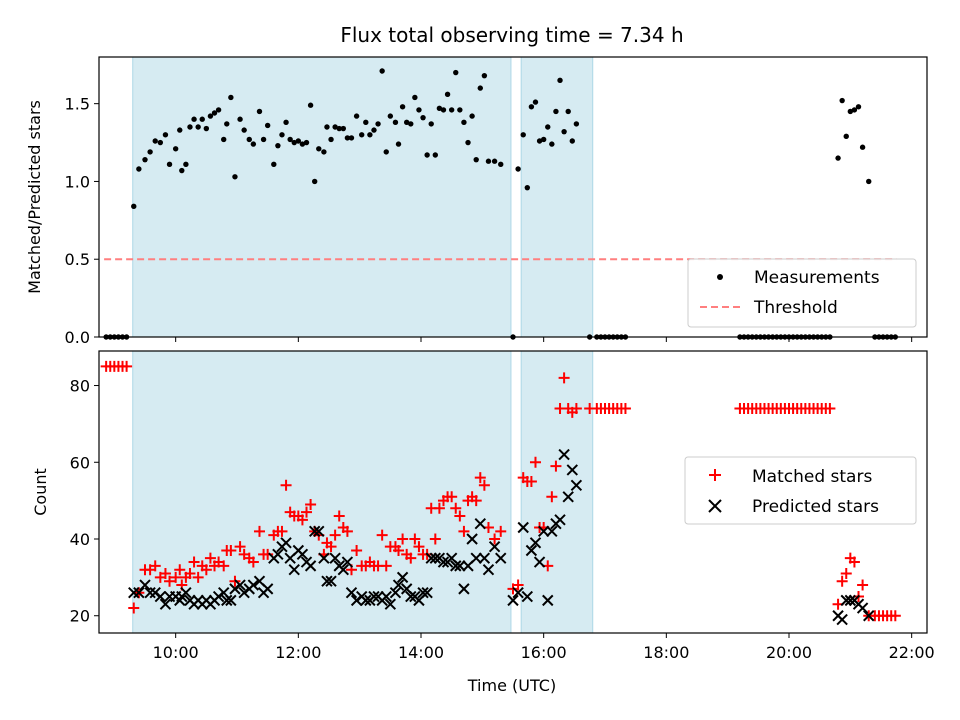 This screenshot has height=720, width=960. I want to click on y-tick-label: 20, so click(80, 616).